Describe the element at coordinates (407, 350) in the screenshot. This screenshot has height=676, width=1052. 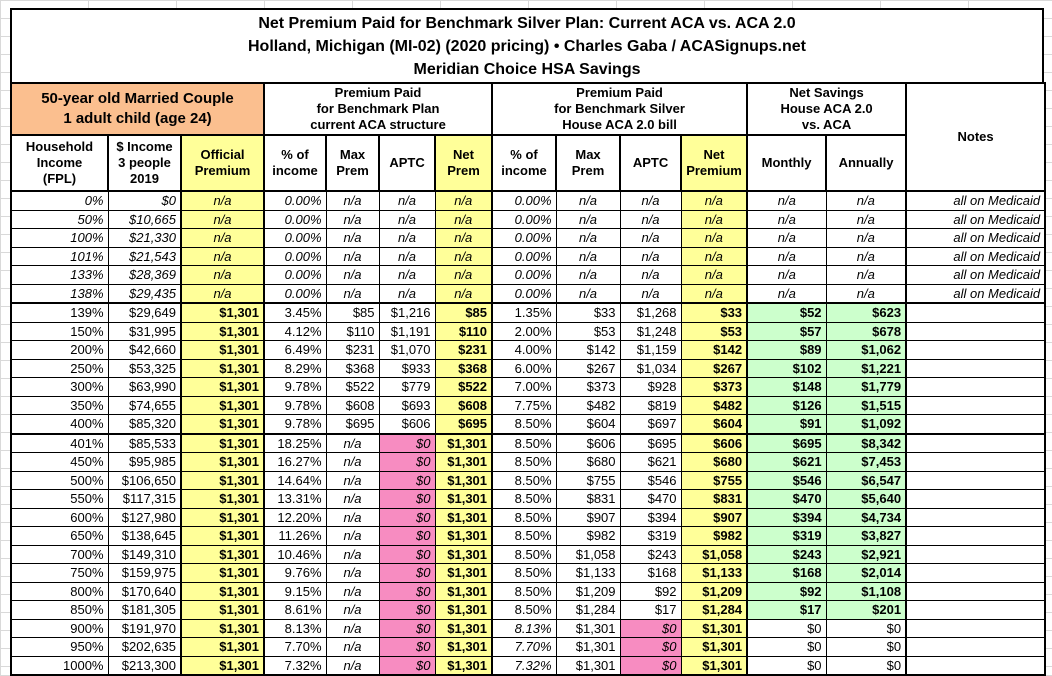
I see `table-cell: $1,070` at that location.